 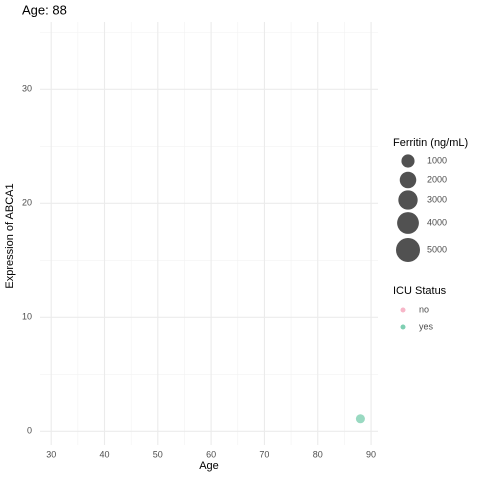 What do you see at coordinates (420, 291) in the screenshot?
I see `color-legend-title: ICU Status` at bounding box center [420, 291].